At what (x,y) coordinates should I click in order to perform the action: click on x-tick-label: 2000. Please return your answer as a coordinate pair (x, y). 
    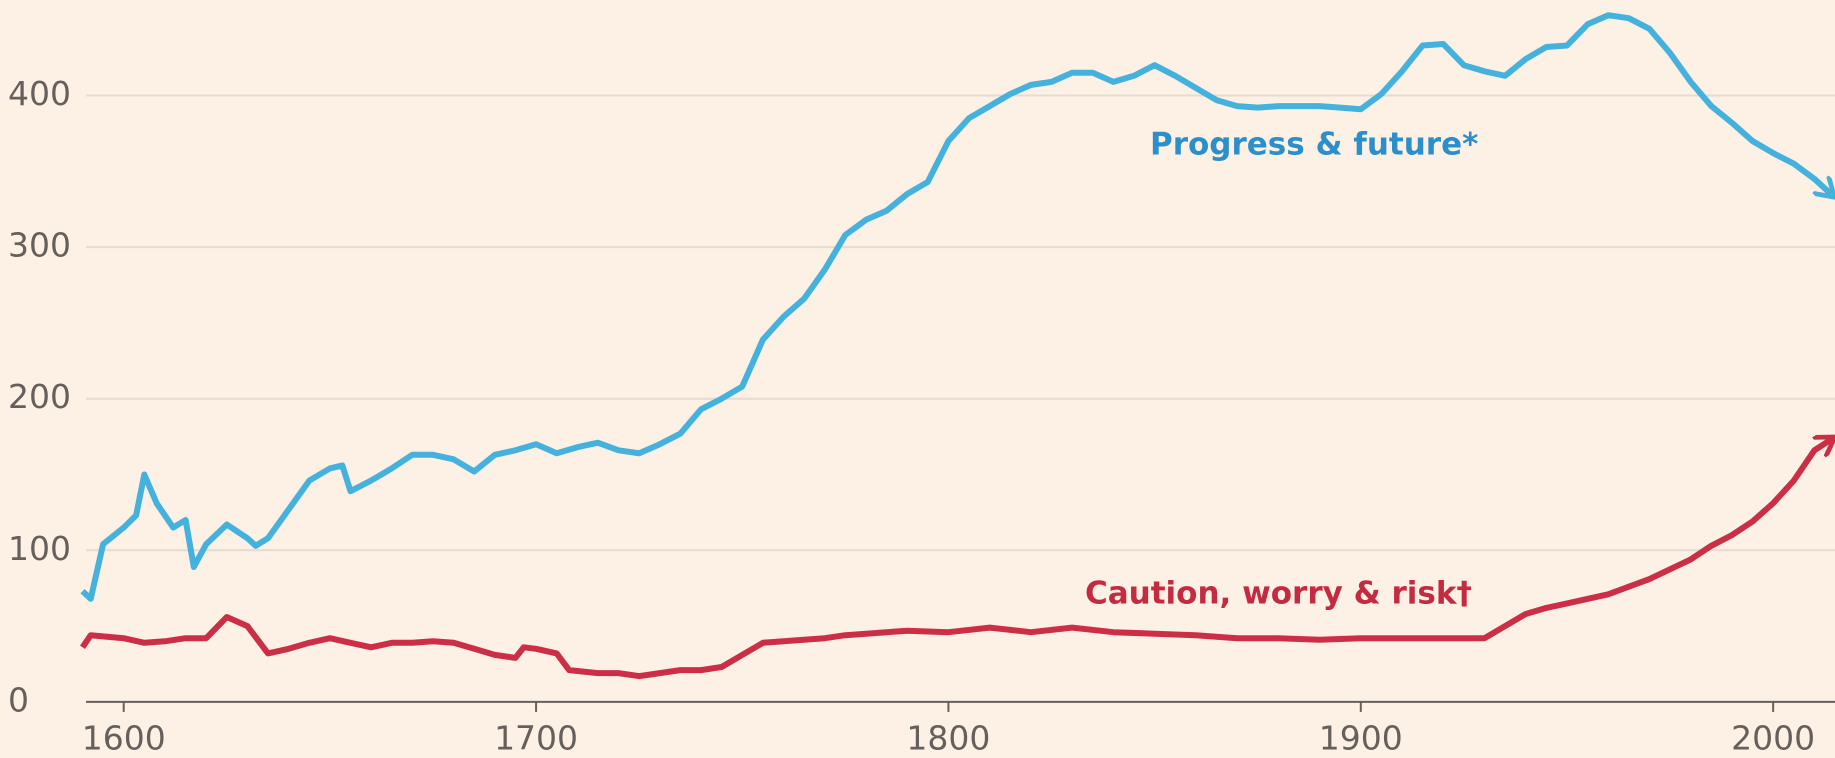
    Looking at the image, I should click on (1773, 738).